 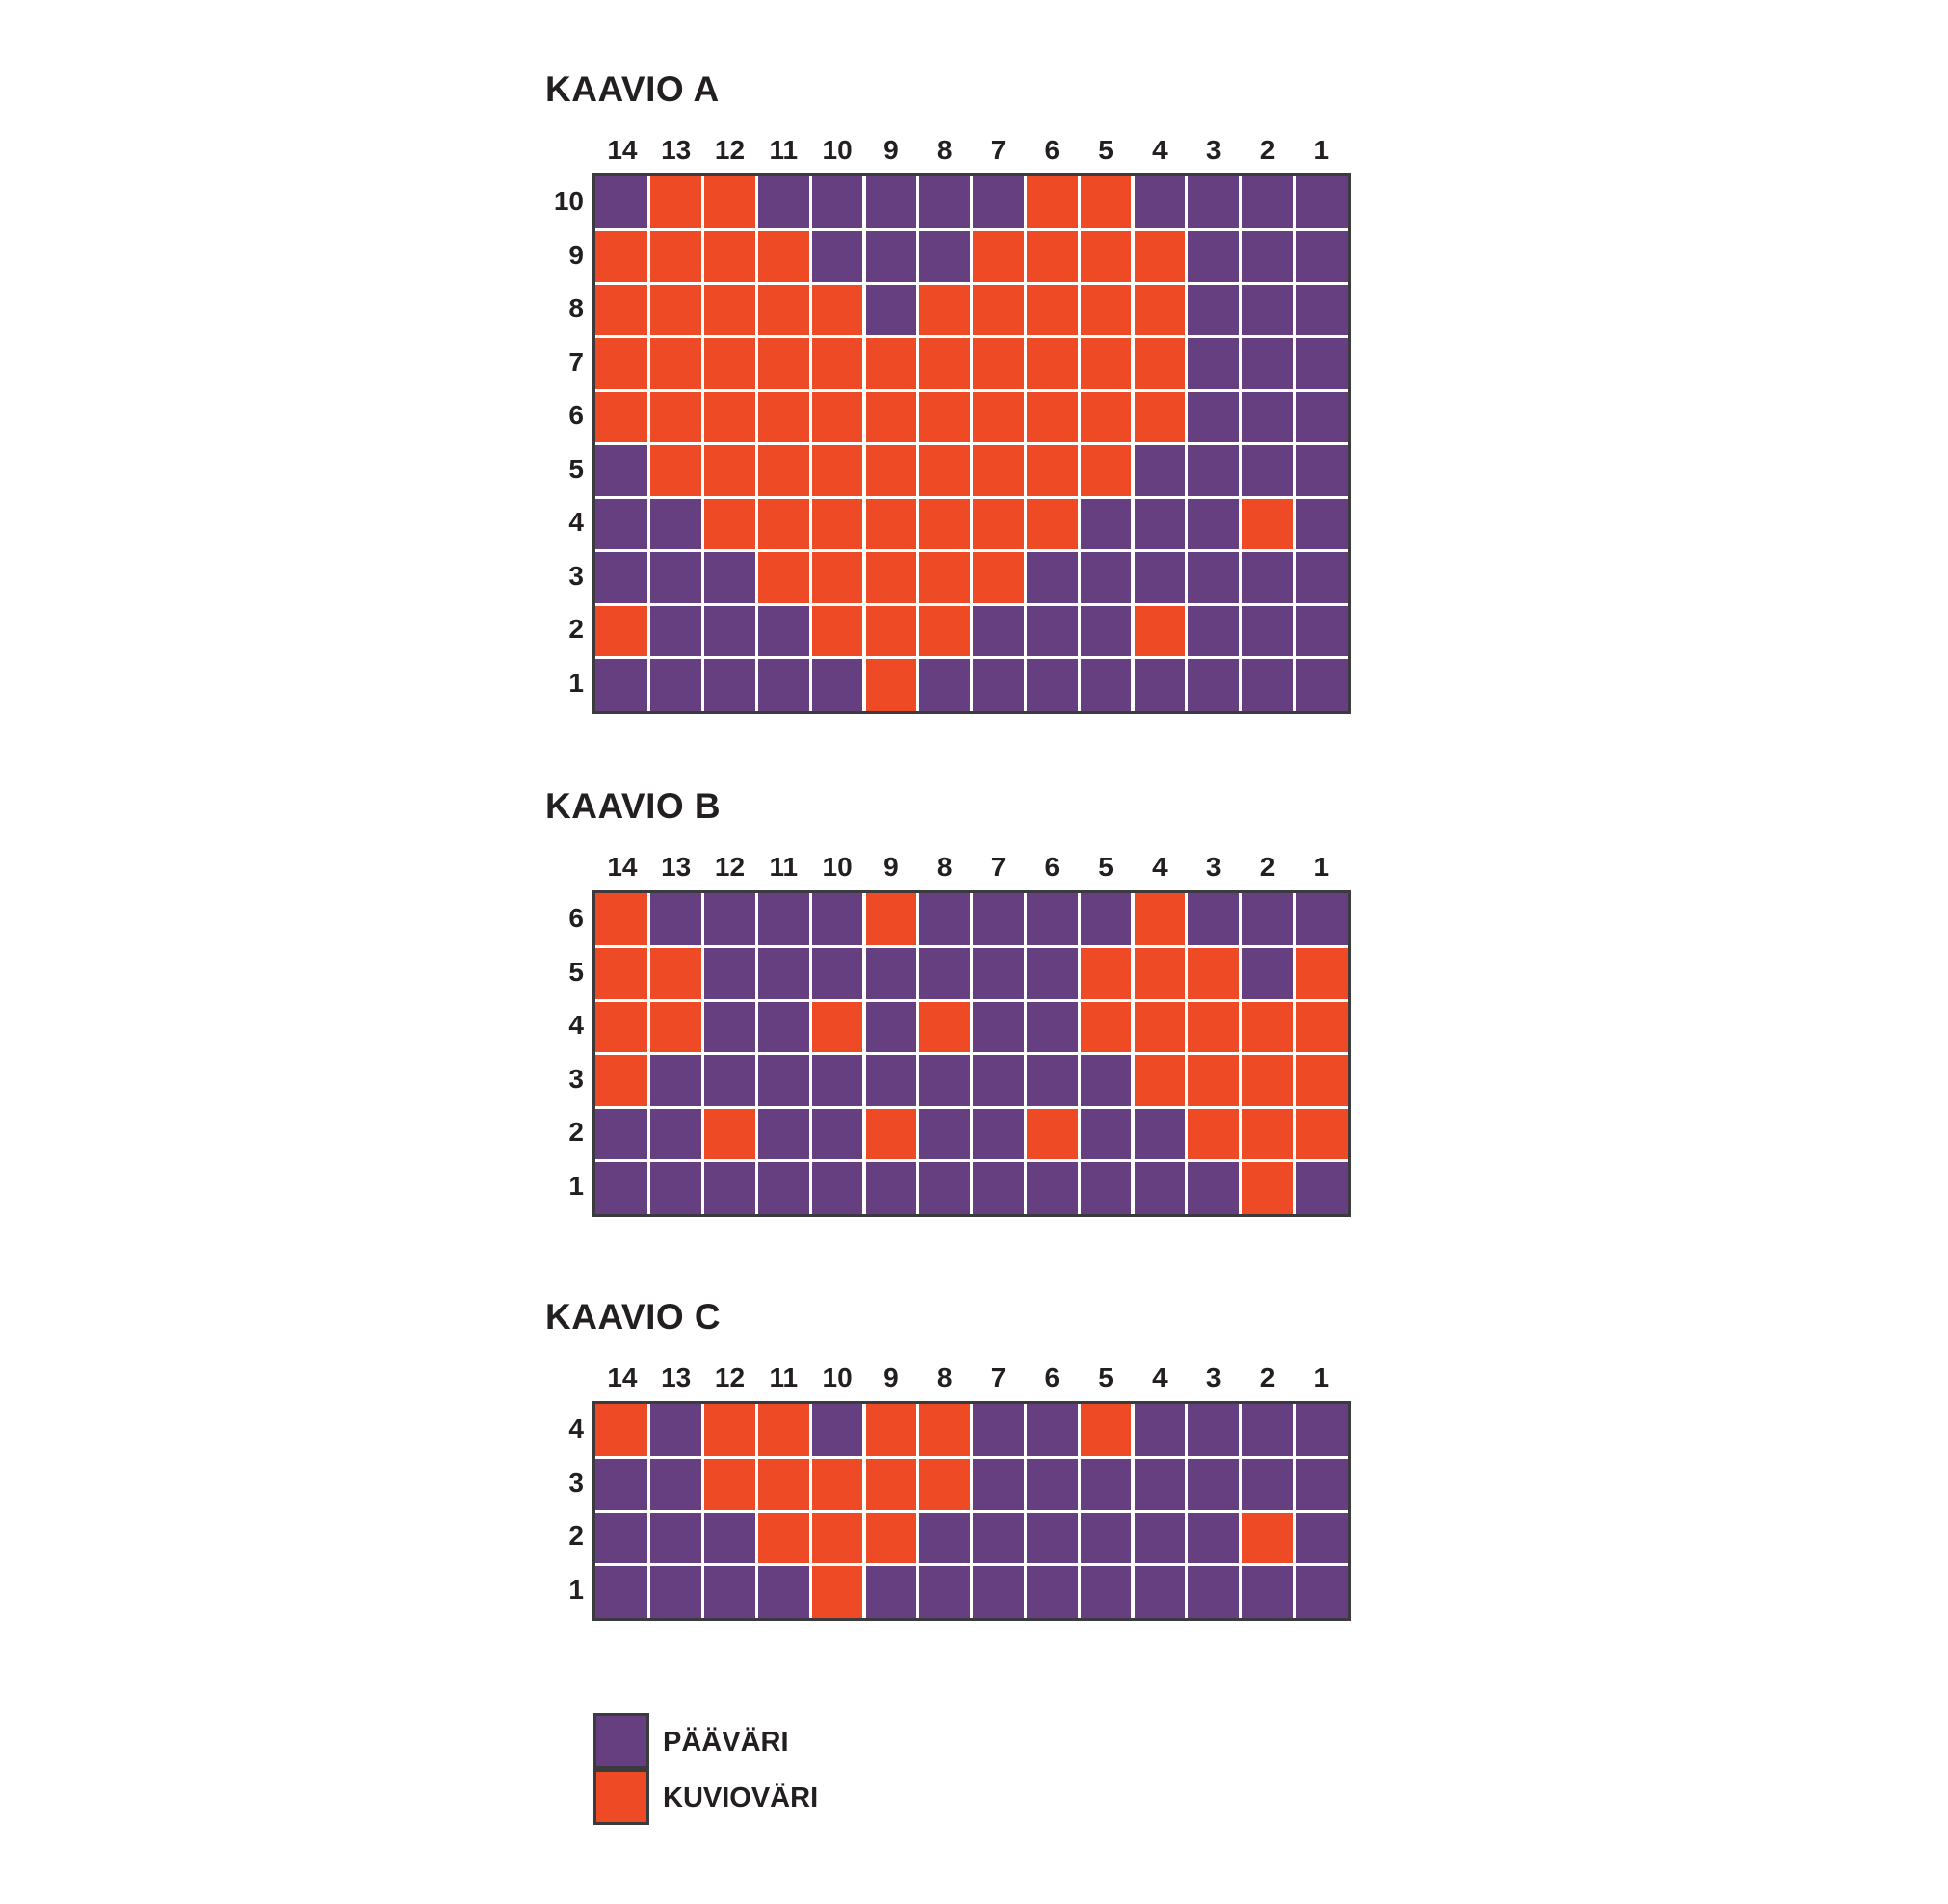 What do you see at coordinates (576, 575) in the screenshot?
I see `chart-a-row-label: 3` at bounding box center [576, 575].